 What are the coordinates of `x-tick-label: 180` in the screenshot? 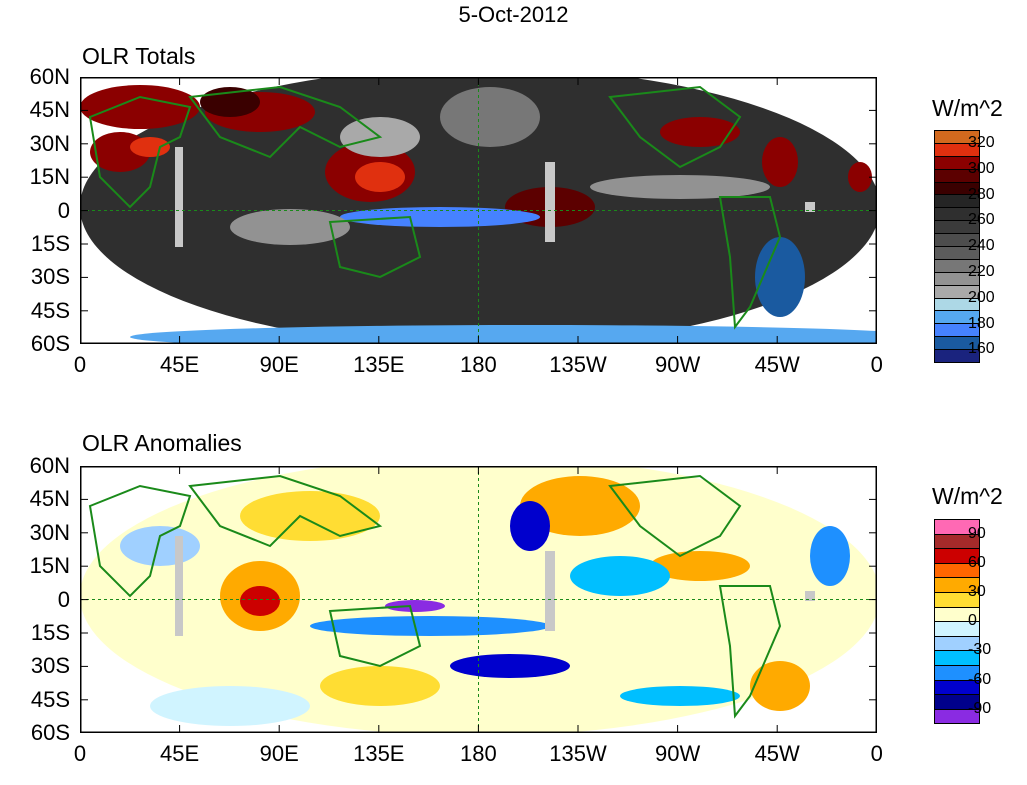 It's located at (478, 753).